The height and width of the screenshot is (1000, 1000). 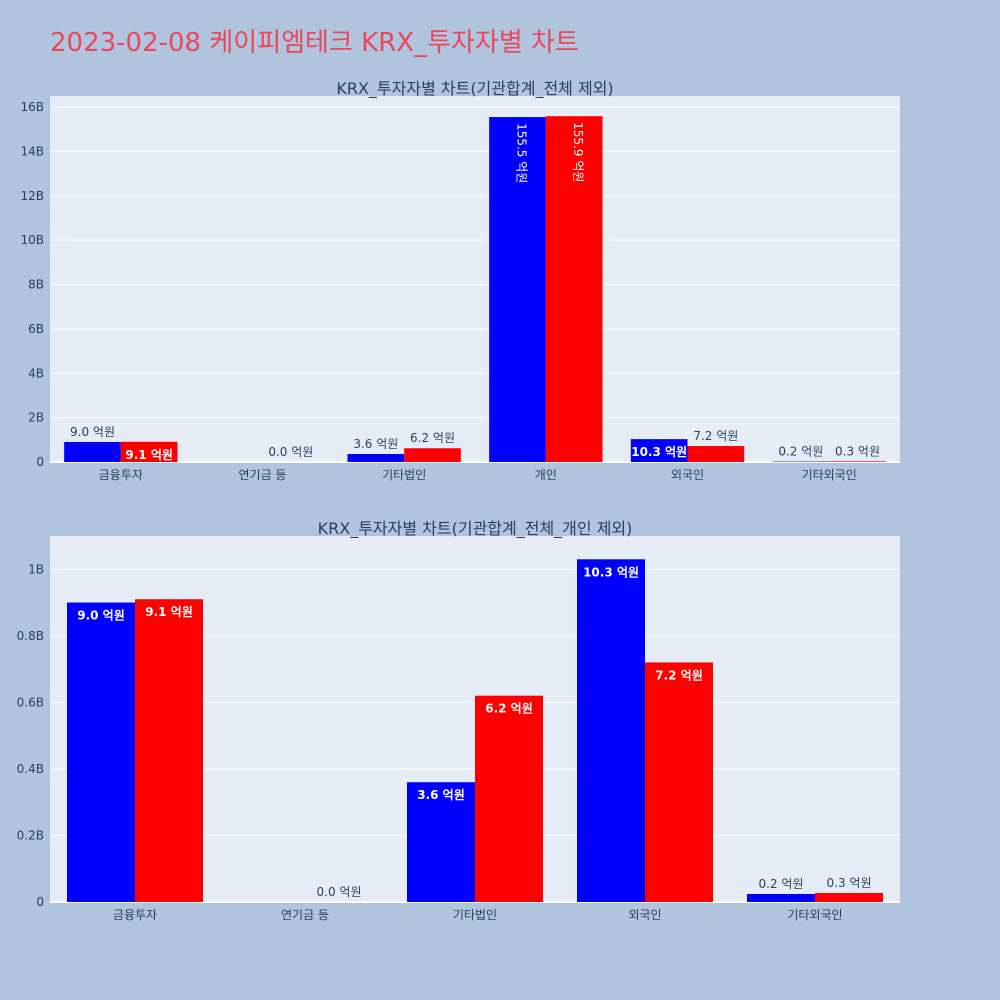 I want to click on y-tick-label: 4B, so click(x=36, y=373).